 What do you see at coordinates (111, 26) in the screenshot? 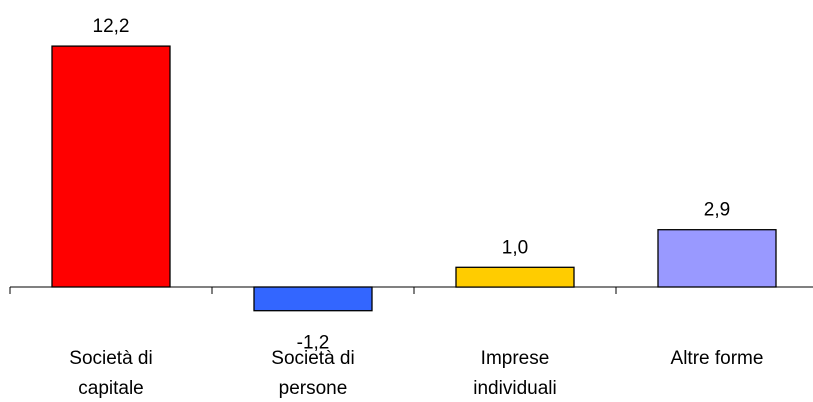
I see `value-label-0: 12,2` at bounding box center [111, 26].